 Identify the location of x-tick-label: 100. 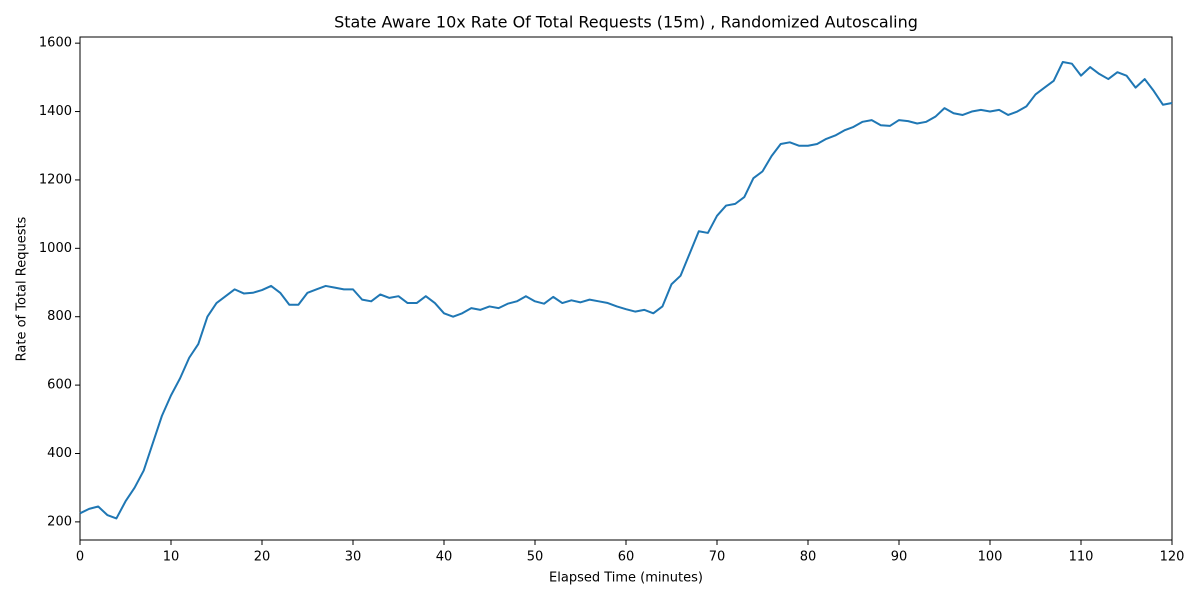
(990, 557).